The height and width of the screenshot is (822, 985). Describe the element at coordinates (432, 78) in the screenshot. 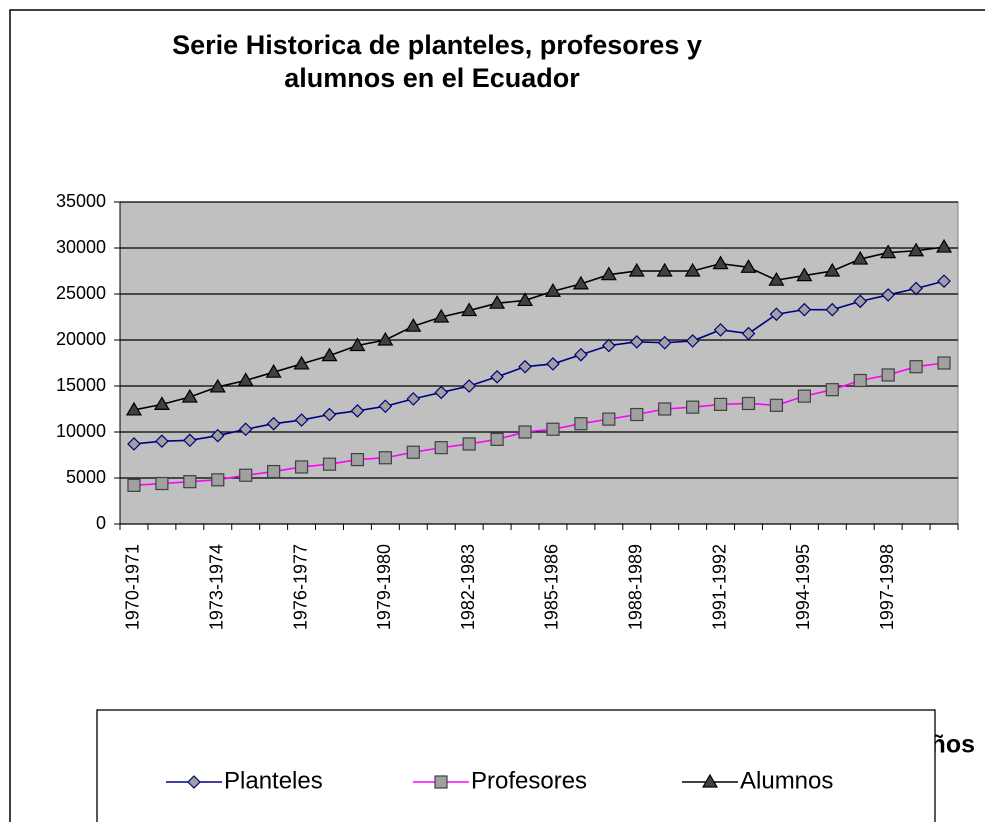

I see `chart-title: alumnos en el Ecuador` at that location.